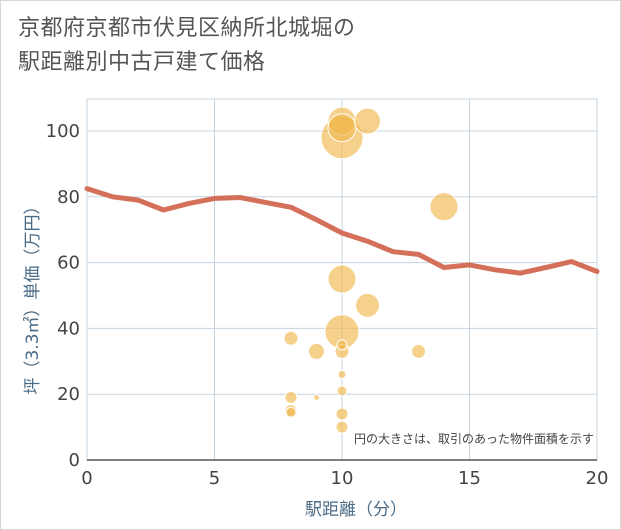  I want to click on x-tick-label: 0, so click(86, 478).